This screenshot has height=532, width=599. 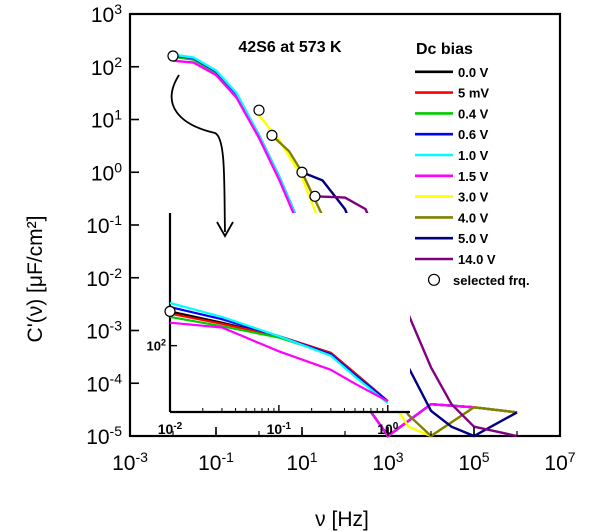 I want to click on inset-selected-point, so click(x=170, y=311).